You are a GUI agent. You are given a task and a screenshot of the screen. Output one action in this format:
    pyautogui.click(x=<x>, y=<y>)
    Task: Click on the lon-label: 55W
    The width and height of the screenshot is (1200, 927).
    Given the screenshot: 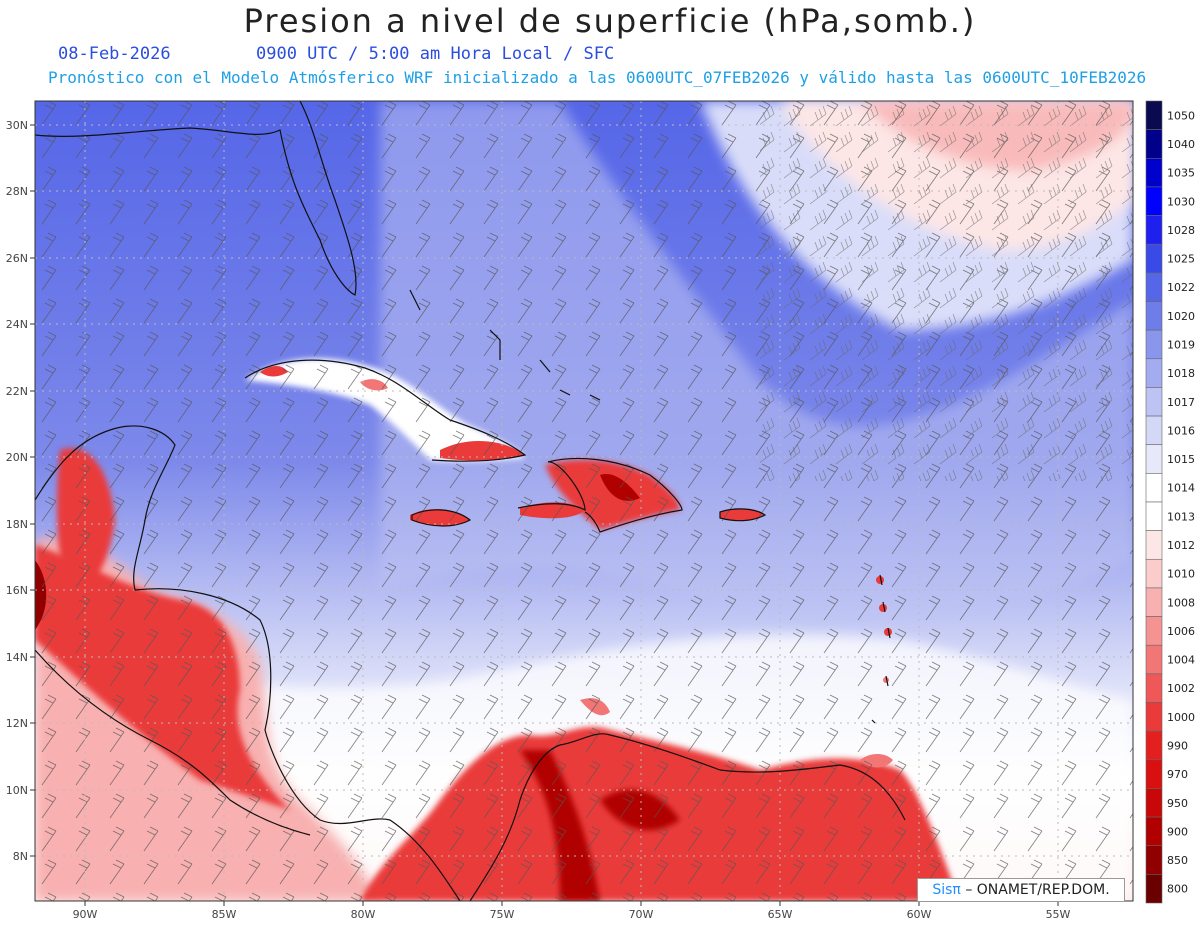 What is the action you would take?
    pyautogui.click(x=1058, y=914)
    